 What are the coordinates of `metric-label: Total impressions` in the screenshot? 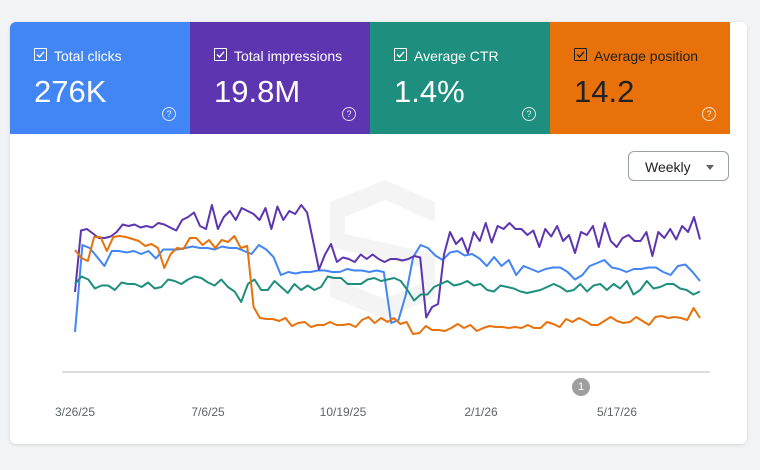 It's located at (288, 56).